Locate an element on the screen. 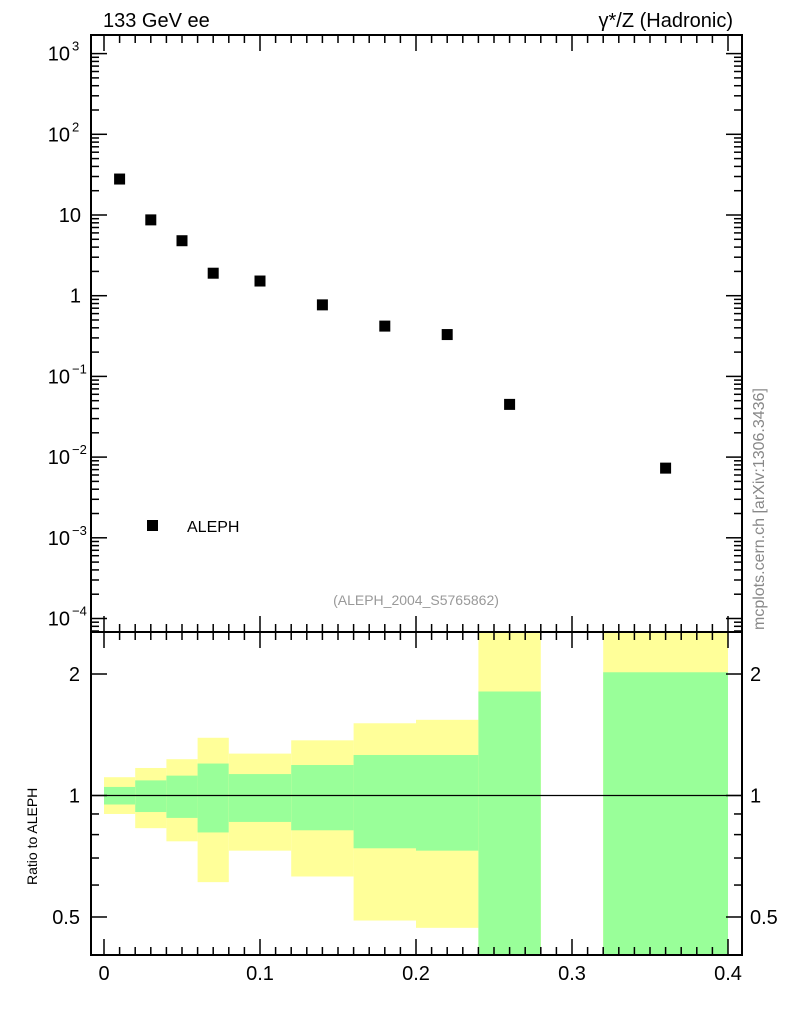 The image size is (786, 1024). y-tick-exponent: 3 is located at coordinates (75, 46).